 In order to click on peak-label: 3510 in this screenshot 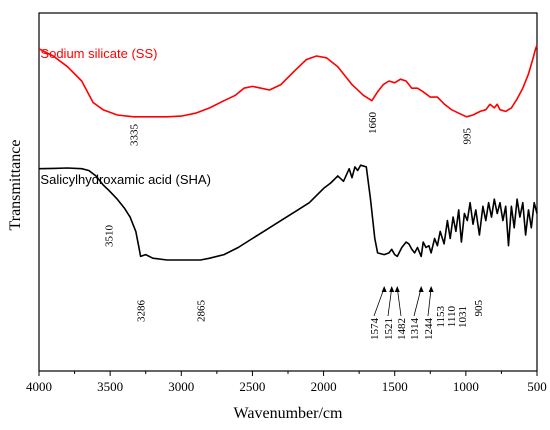, I will do `click(110, 236)`.